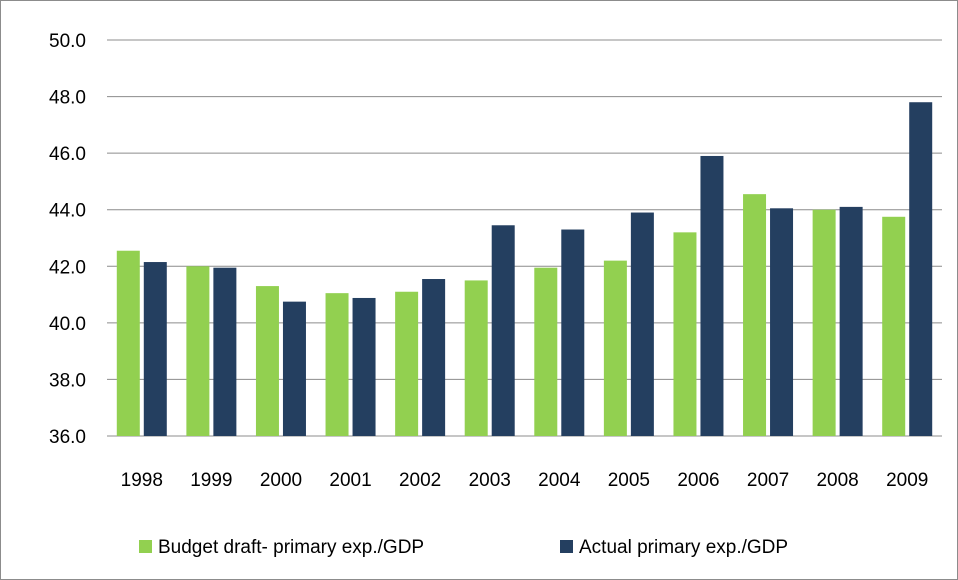  I want to click on bar-actual-2009, so click(921, 269).